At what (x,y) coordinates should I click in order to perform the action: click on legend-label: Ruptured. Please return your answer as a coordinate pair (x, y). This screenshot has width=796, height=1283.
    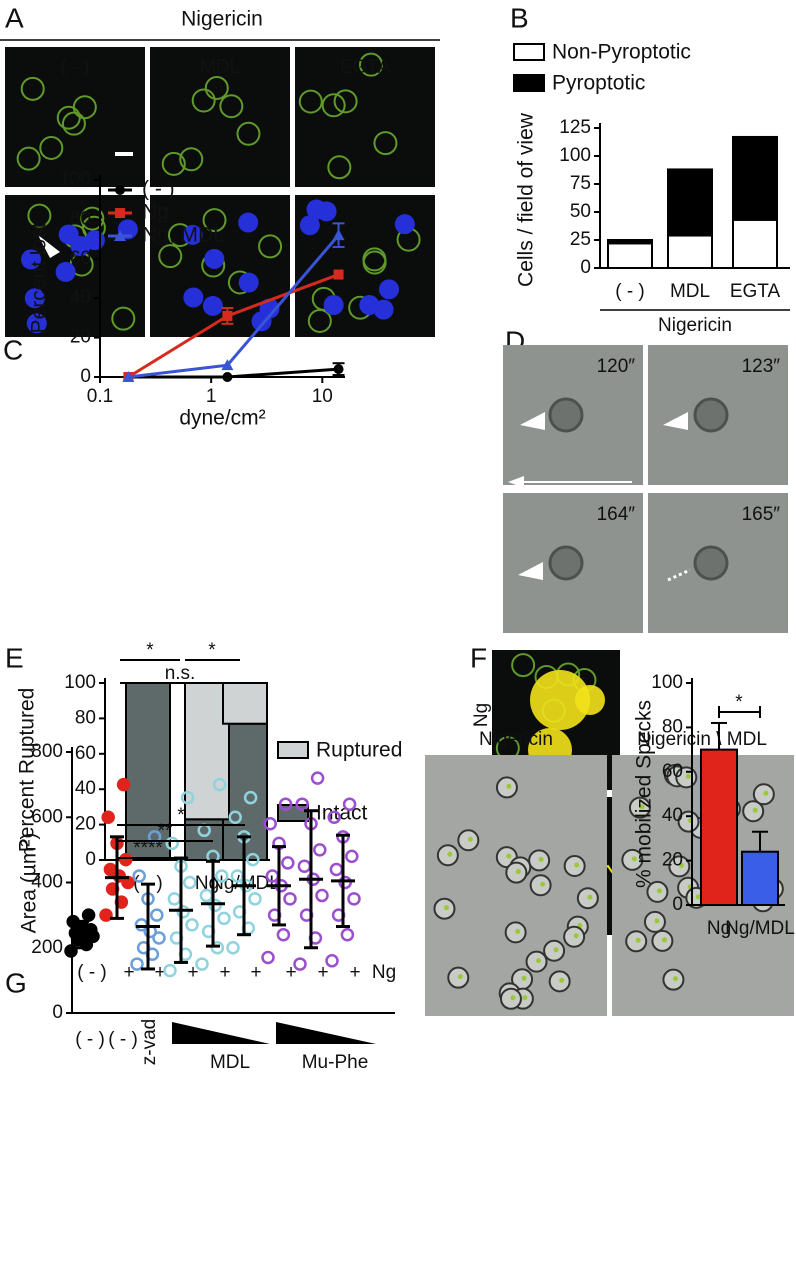
    Looking at the image, I should click on (359, 750).